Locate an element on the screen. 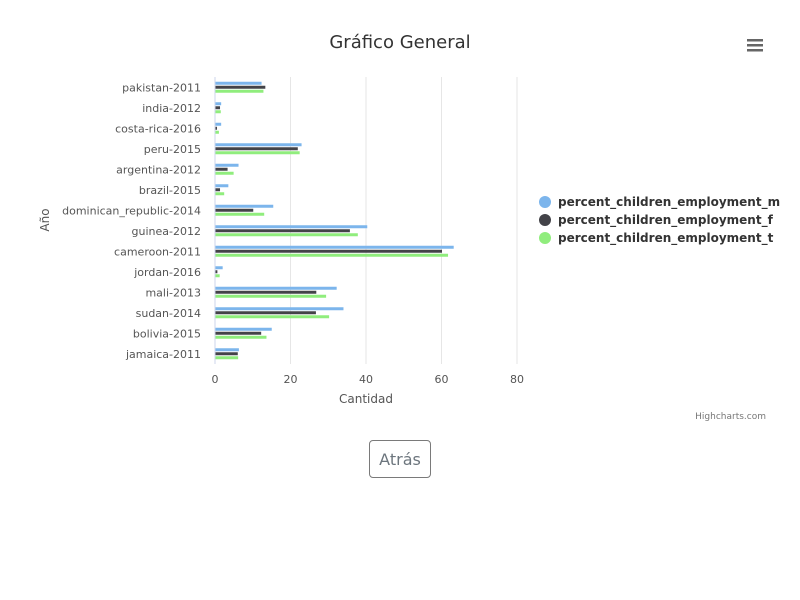 The width and height of the screenshot is (800, 600). category-label: dominican_republic-2014 is located at coordinates (131, 210).